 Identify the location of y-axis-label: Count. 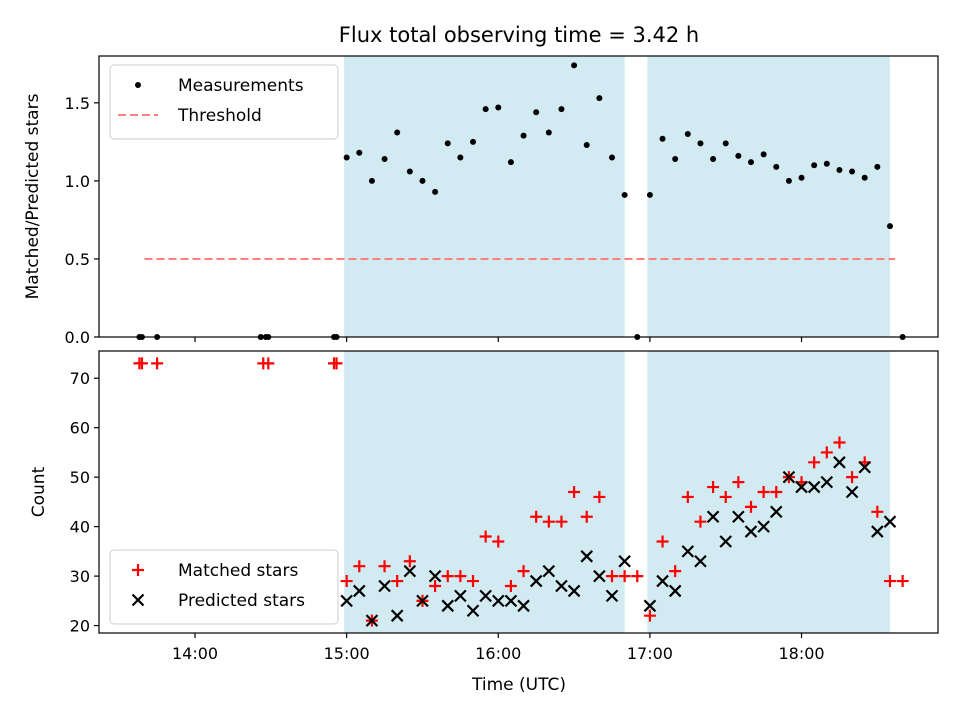
(39, 491).